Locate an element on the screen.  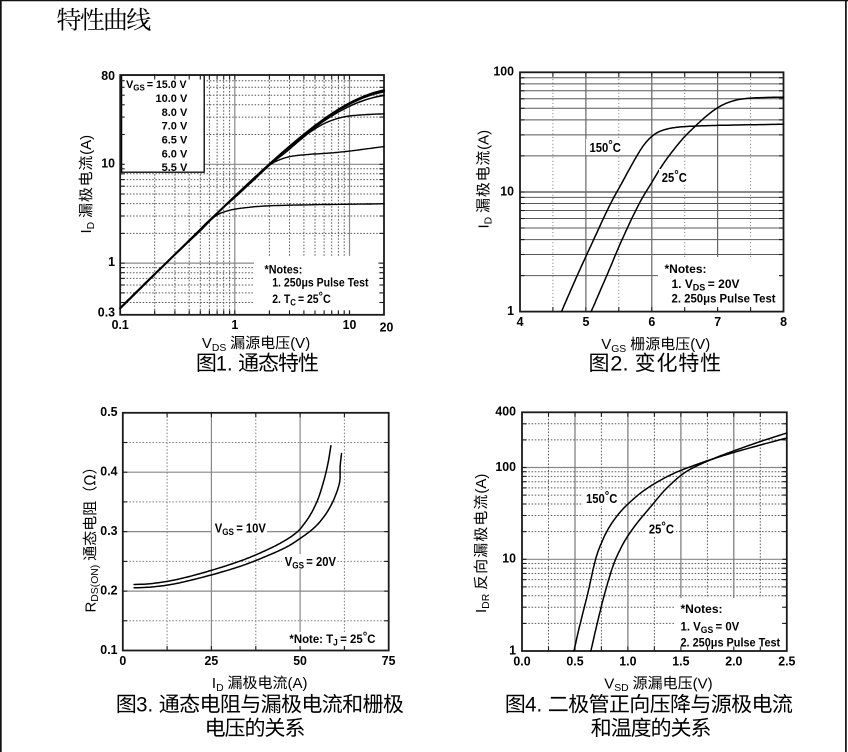
svg-text: DR is located at coordinates (486, 601).